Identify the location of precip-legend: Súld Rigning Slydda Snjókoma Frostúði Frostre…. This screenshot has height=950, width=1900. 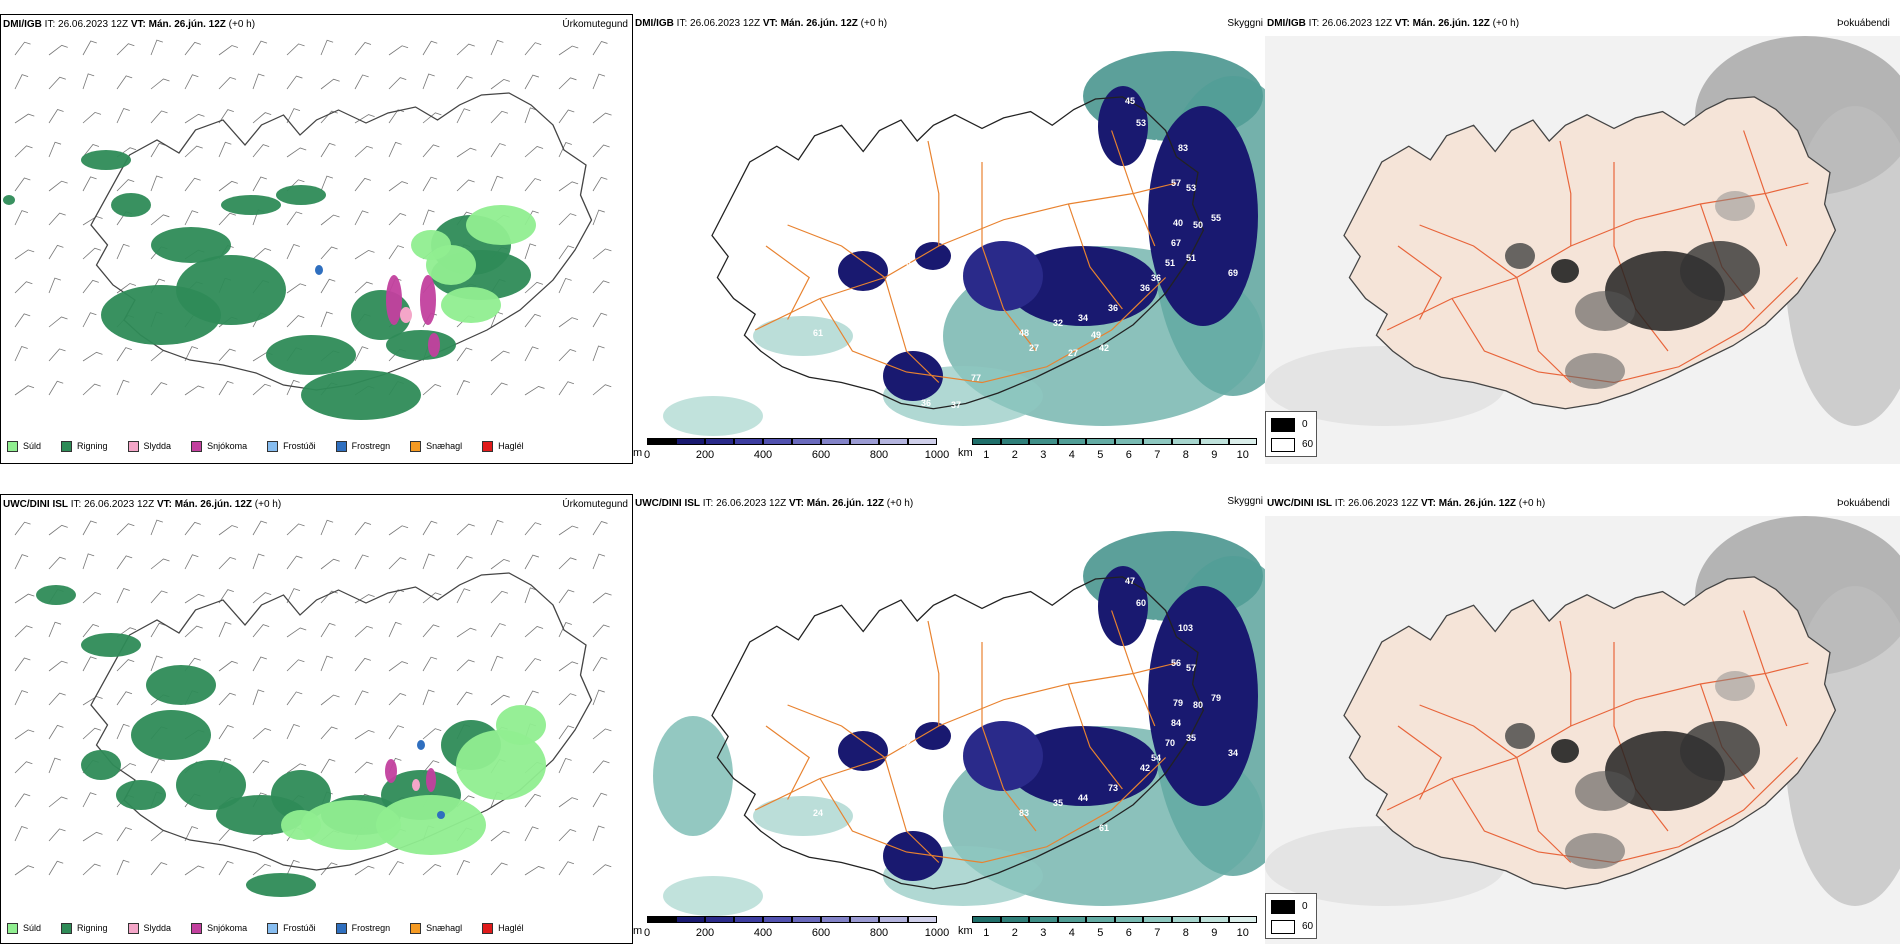
(316, 928).